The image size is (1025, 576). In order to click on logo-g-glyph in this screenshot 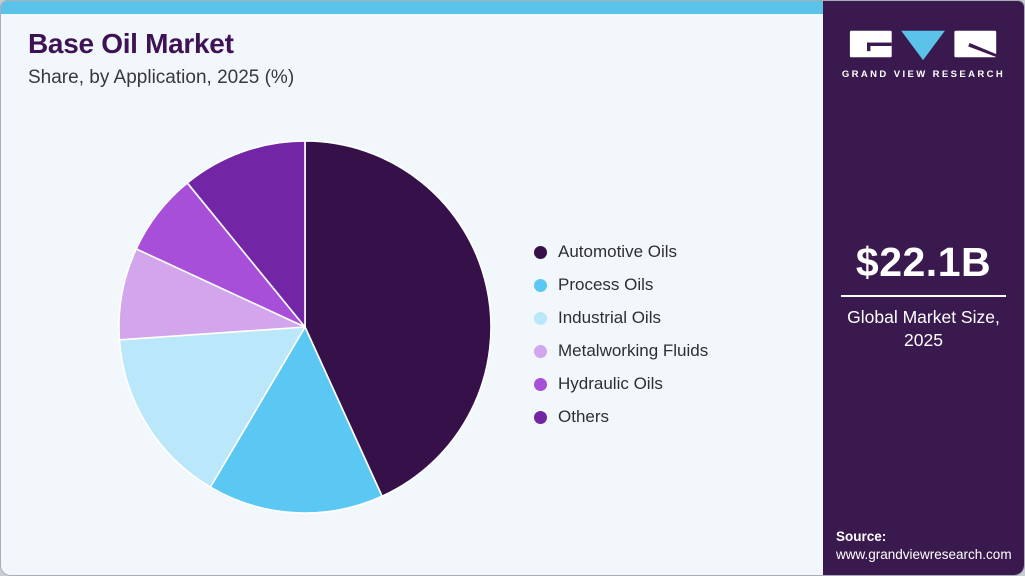, I will do `click(870, 44)`.